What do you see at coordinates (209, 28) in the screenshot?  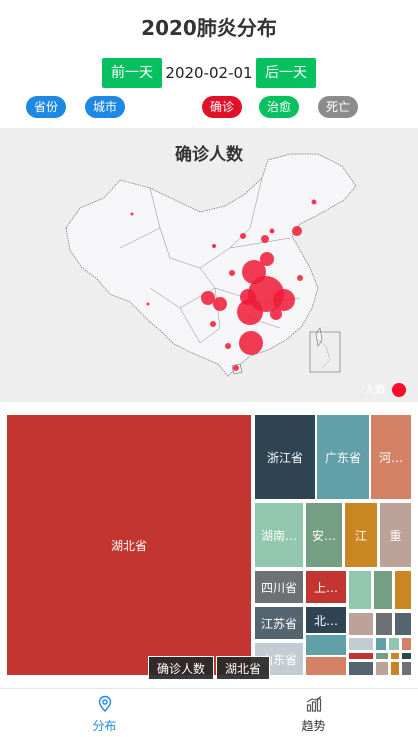 I see `page-title: 2020肺炎分布` at bounding box center [209, 28].